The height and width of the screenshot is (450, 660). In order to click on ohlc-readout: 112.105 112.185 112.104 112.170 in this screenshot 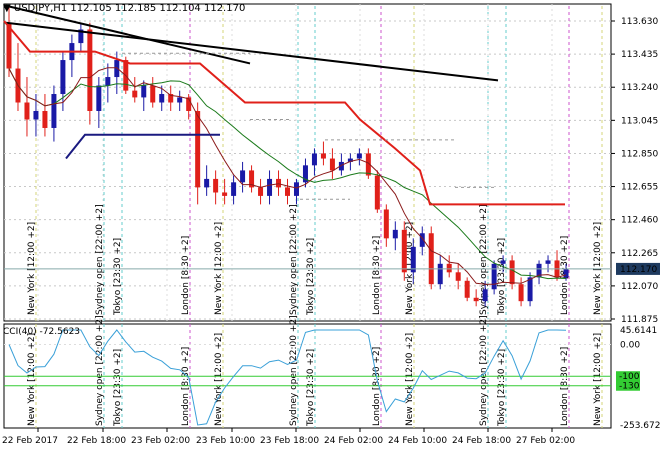, I will do `click(158, 8)`.